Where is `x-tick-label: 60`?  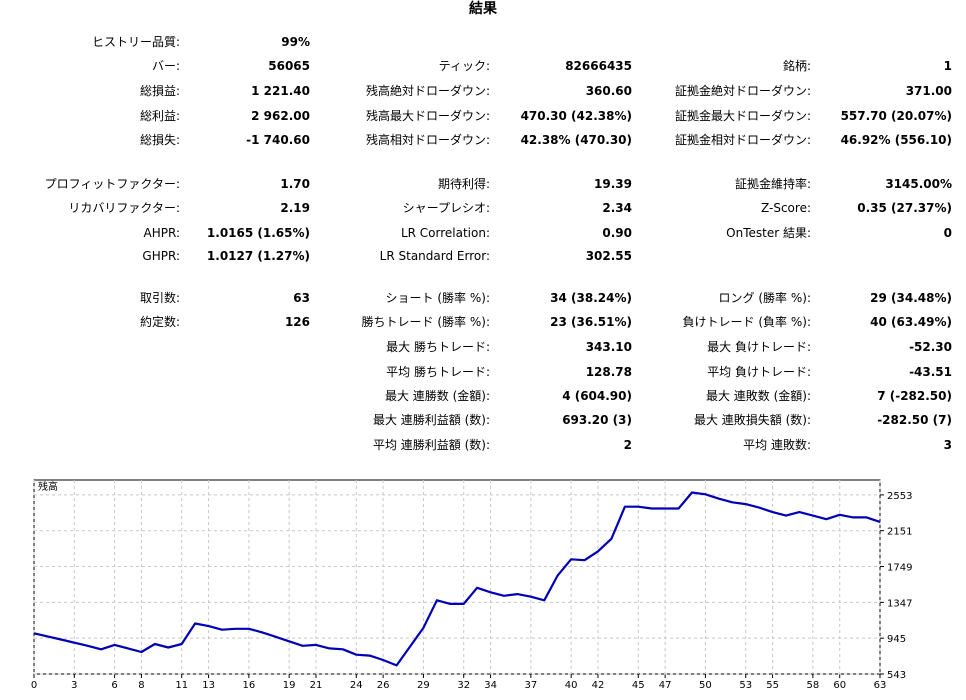
x-tick-label: 60 is located at coordinates (839, 685).